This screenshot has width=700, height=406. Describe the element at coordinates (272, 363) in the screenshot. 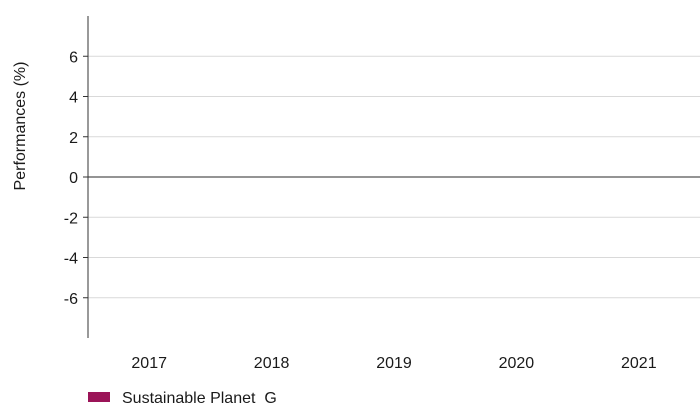

I see `x-category-label: 2018` at that location.